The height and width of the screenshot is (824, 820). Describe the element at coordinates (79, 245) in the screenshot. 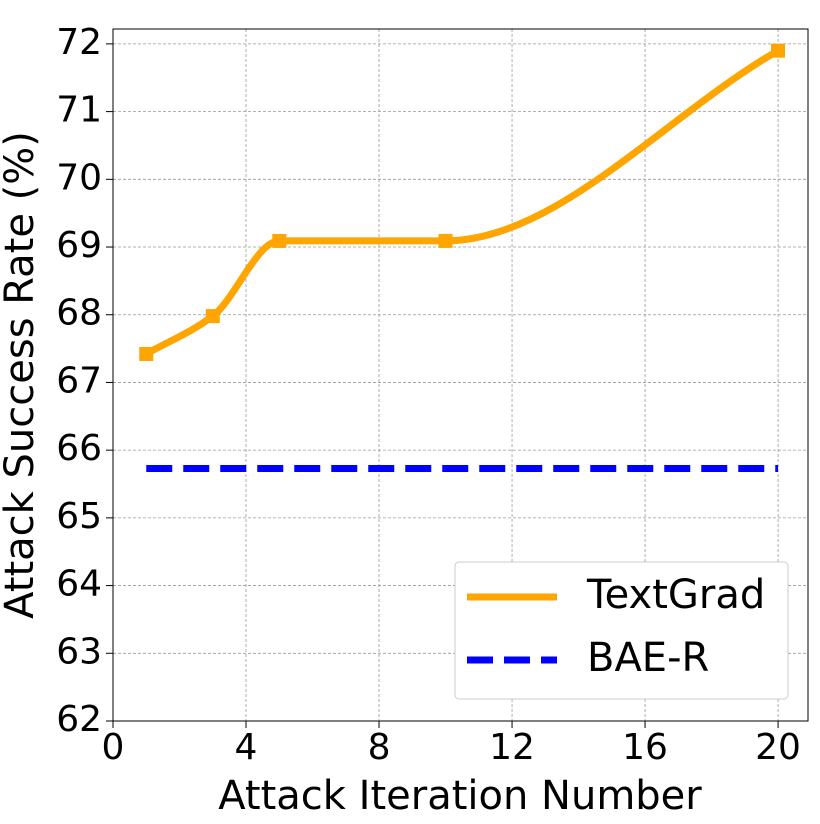

I see `y-tick-label: 69` at that location.